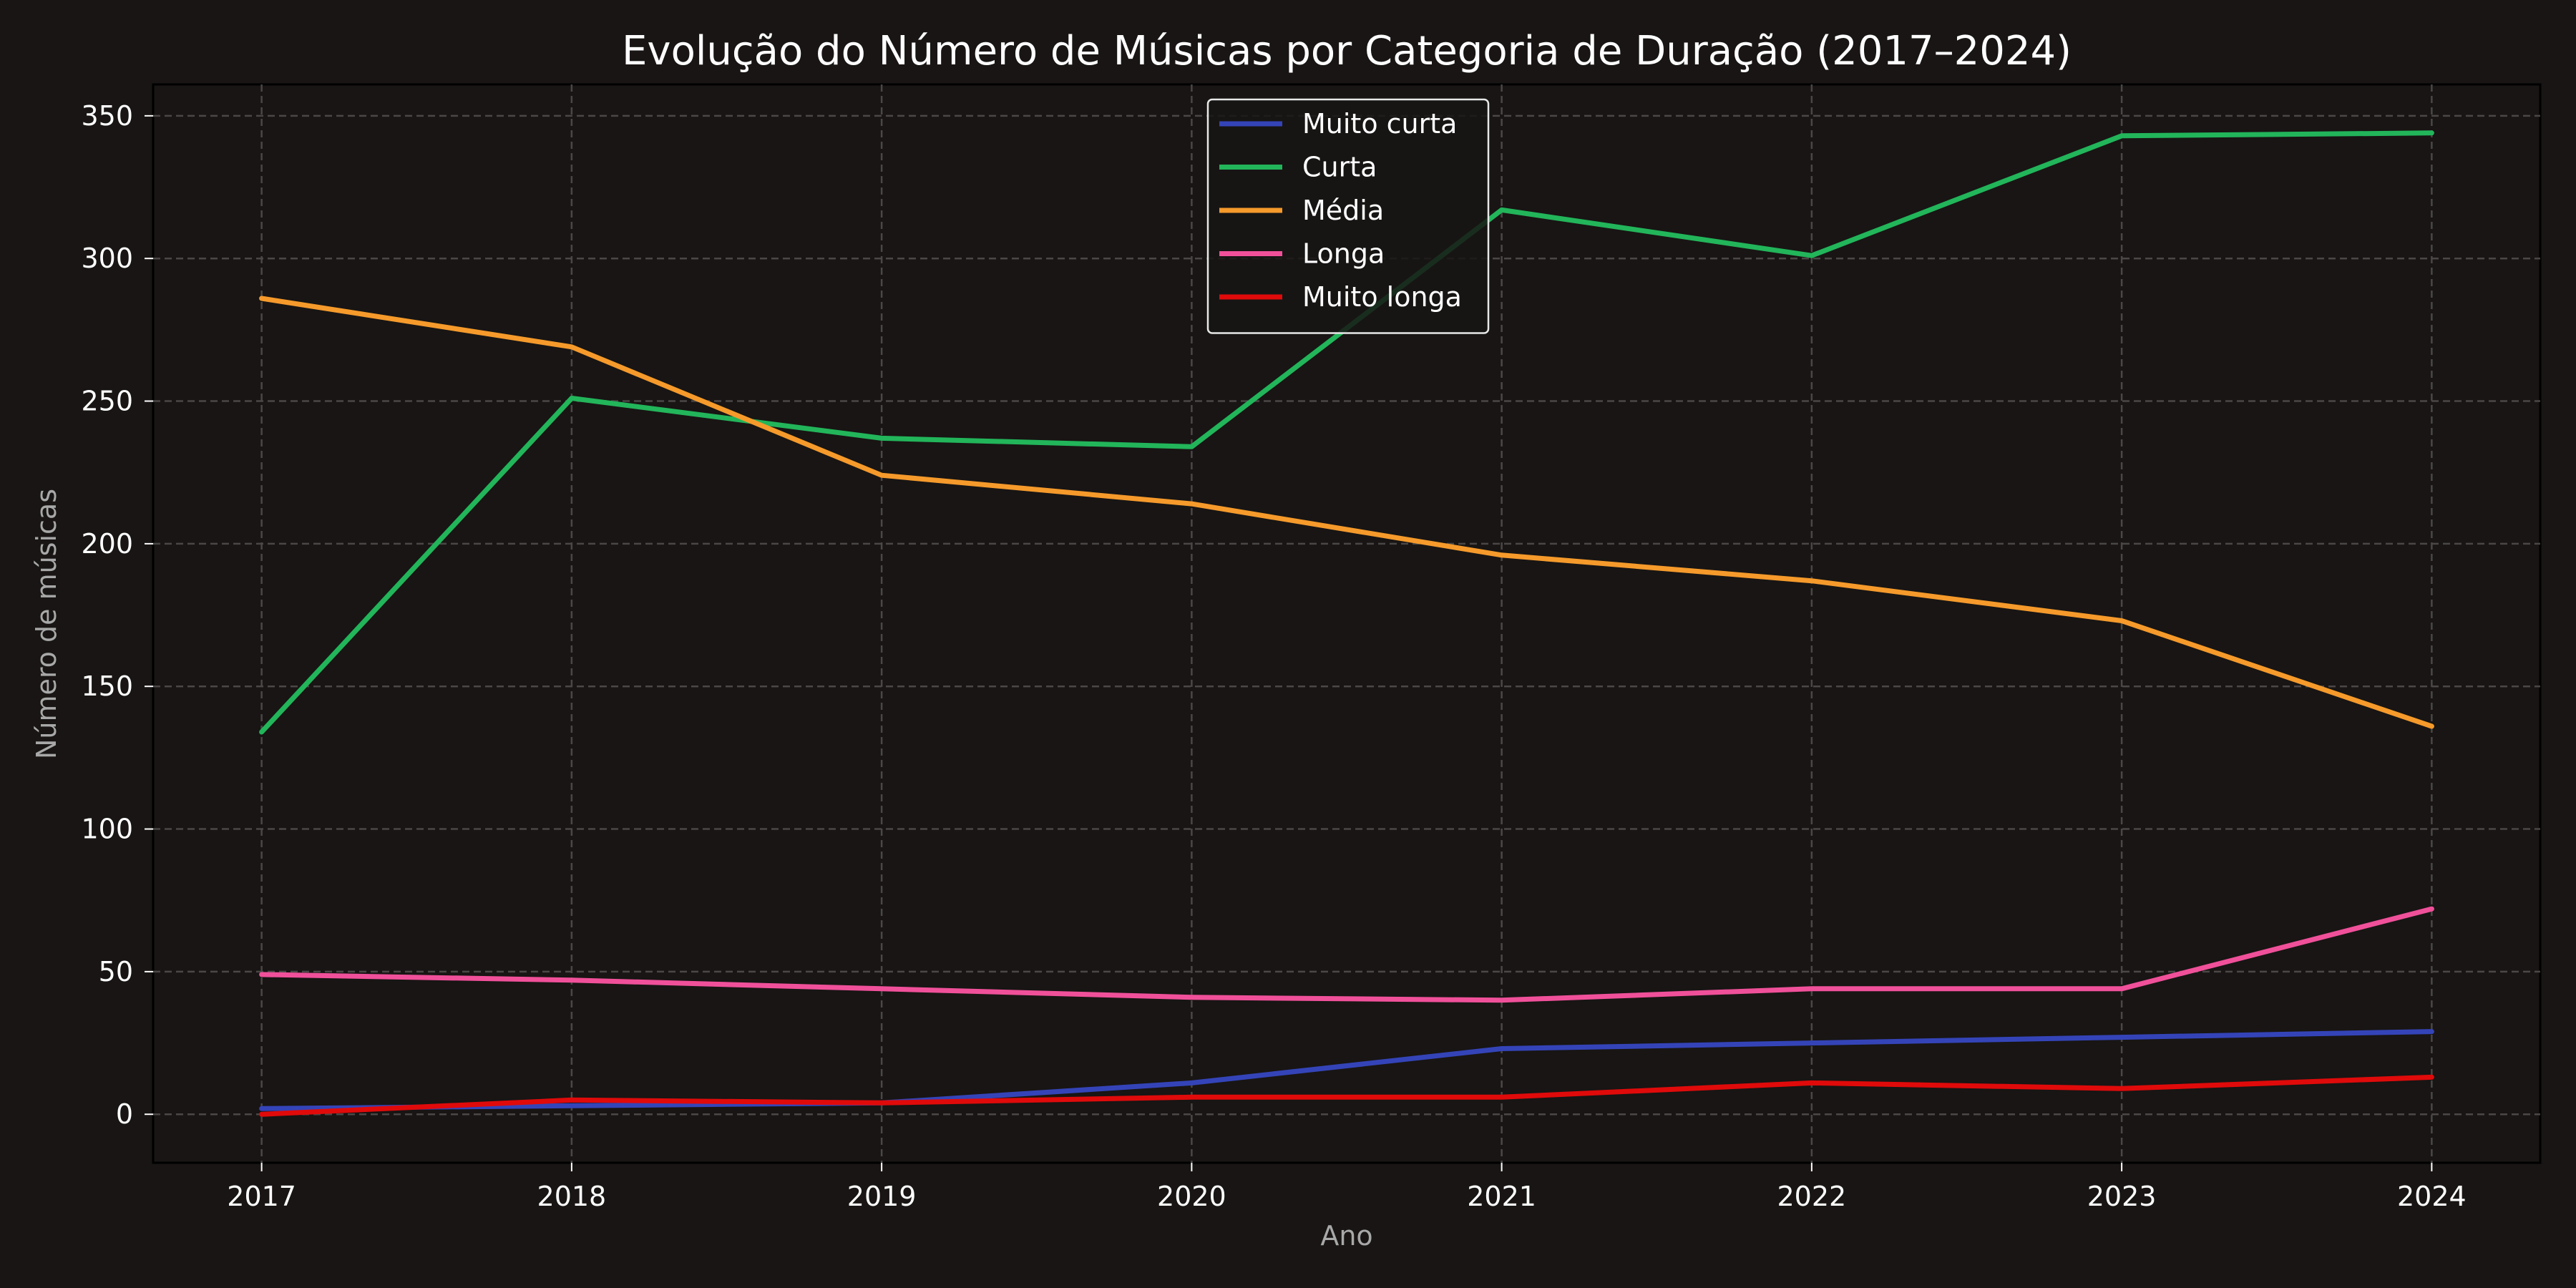 This screenshot has height=1288, width=2576. I want to click on legend-entry-label: Longa, so click(1343, 254).